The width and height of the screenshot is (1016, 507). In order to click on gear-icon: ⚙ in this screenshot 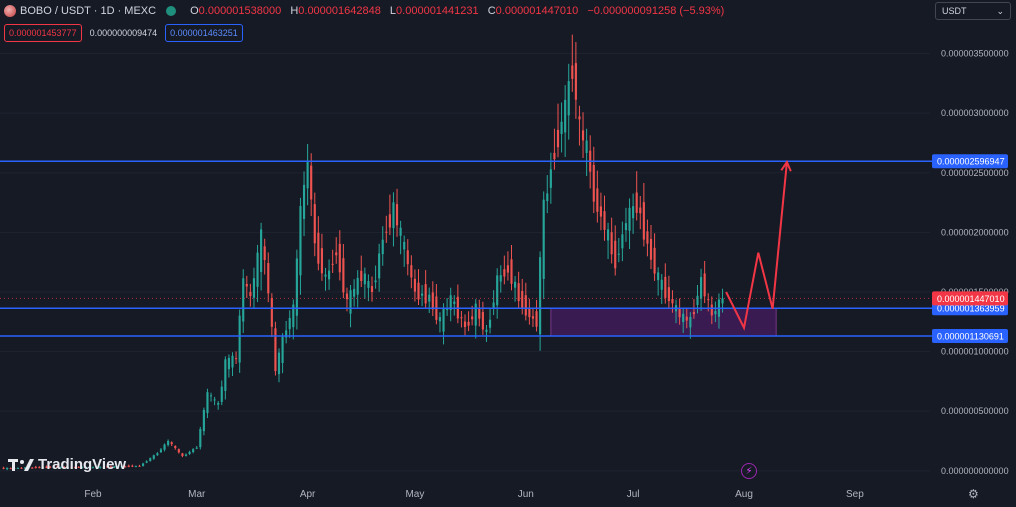, I will do `click(973, 494)`.